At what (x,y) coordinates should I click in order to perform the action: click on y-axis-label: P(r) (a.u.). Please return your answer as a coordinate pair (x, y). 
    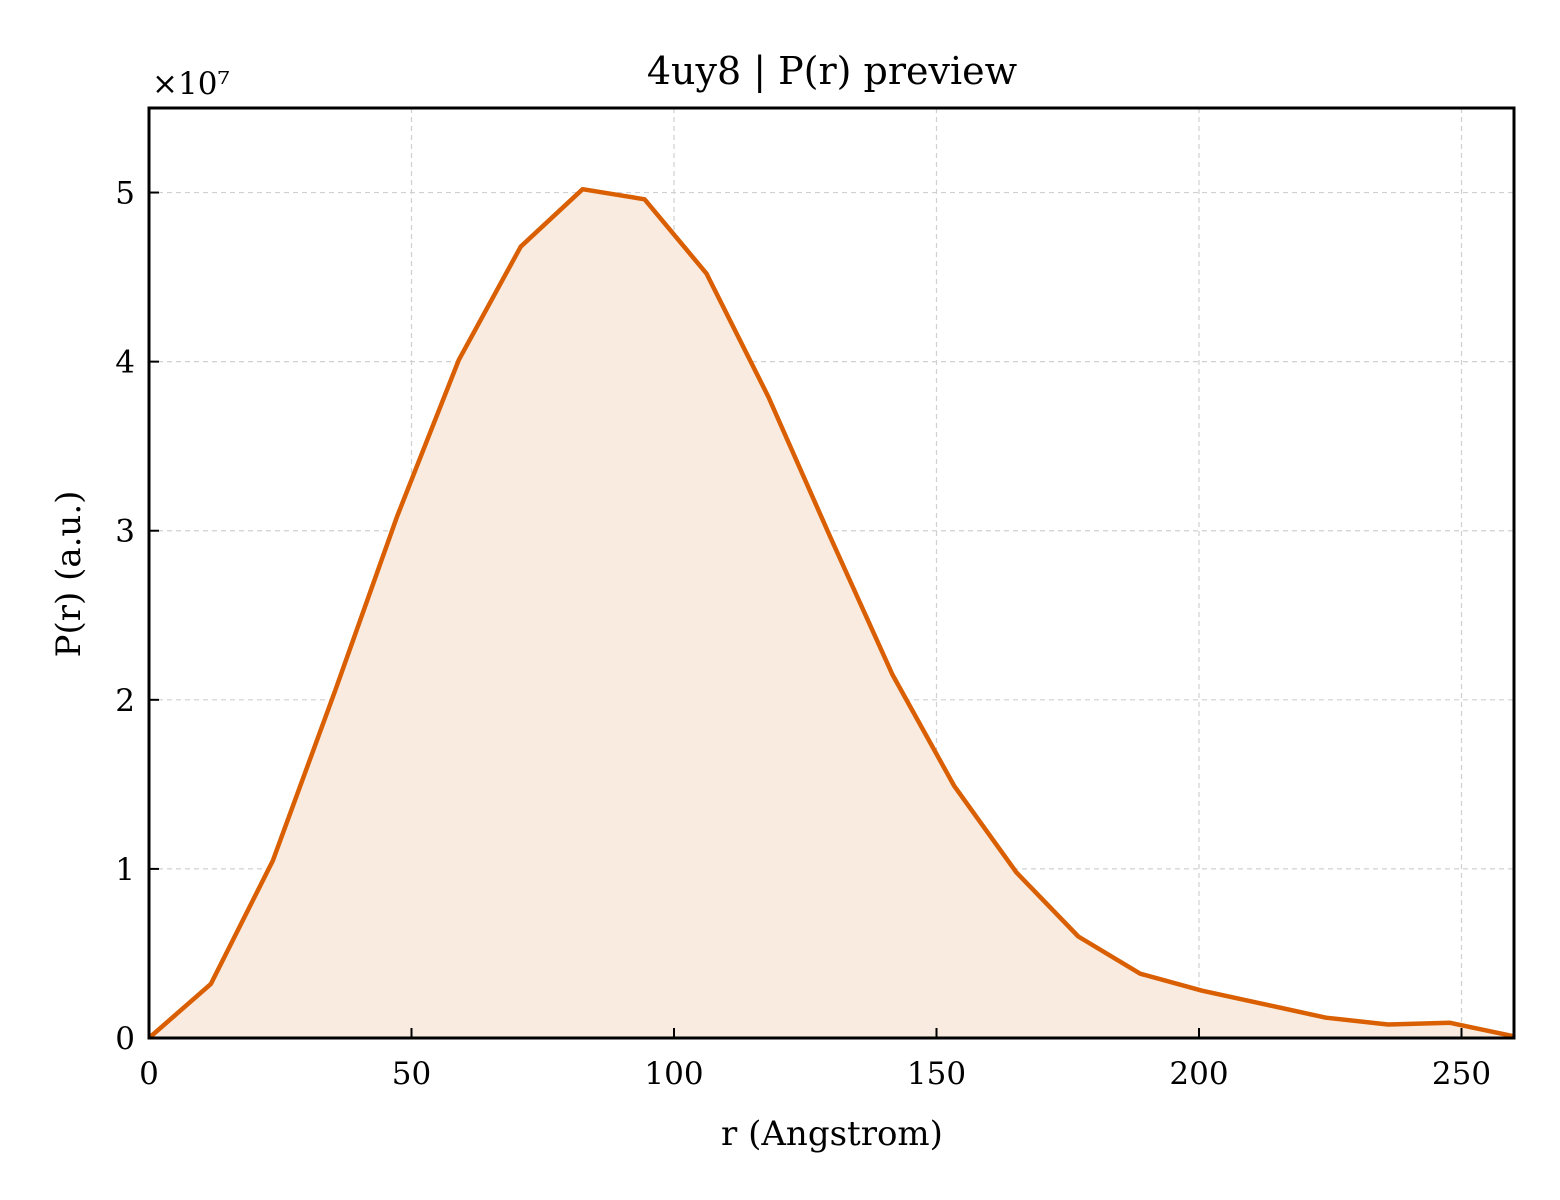
    Looking at the image, I should click on (69, 574).